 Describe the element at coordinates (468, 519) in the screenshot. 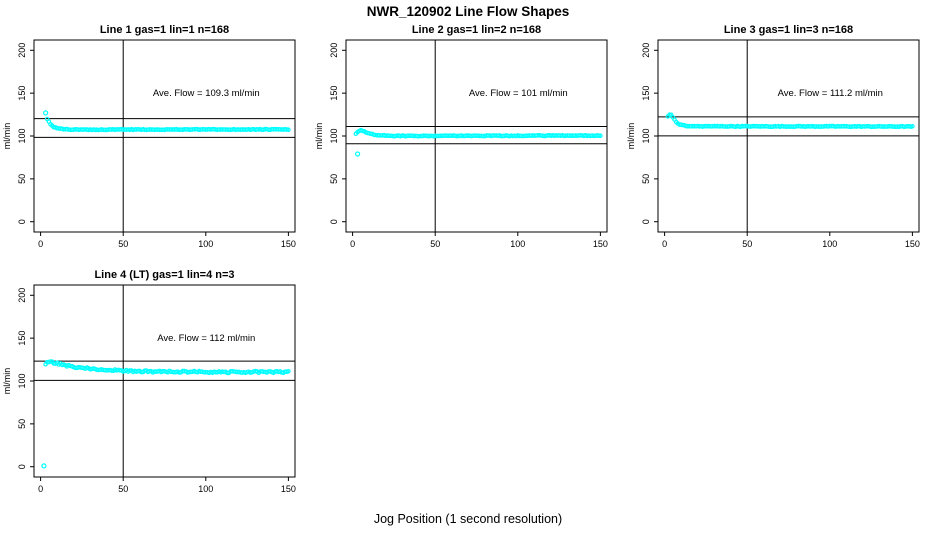

I see `x-axis-label: Jog Position (1 second resolution)` at that location.